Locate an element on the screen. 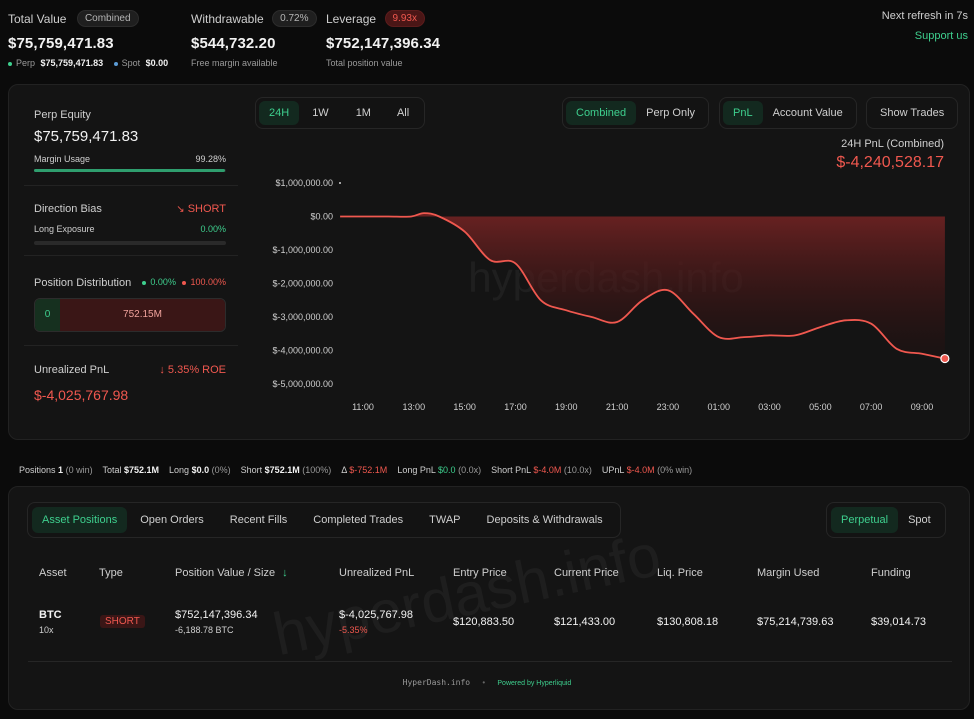  row-position-value: $752,147,396.34 is located at coordinates (216, 615).